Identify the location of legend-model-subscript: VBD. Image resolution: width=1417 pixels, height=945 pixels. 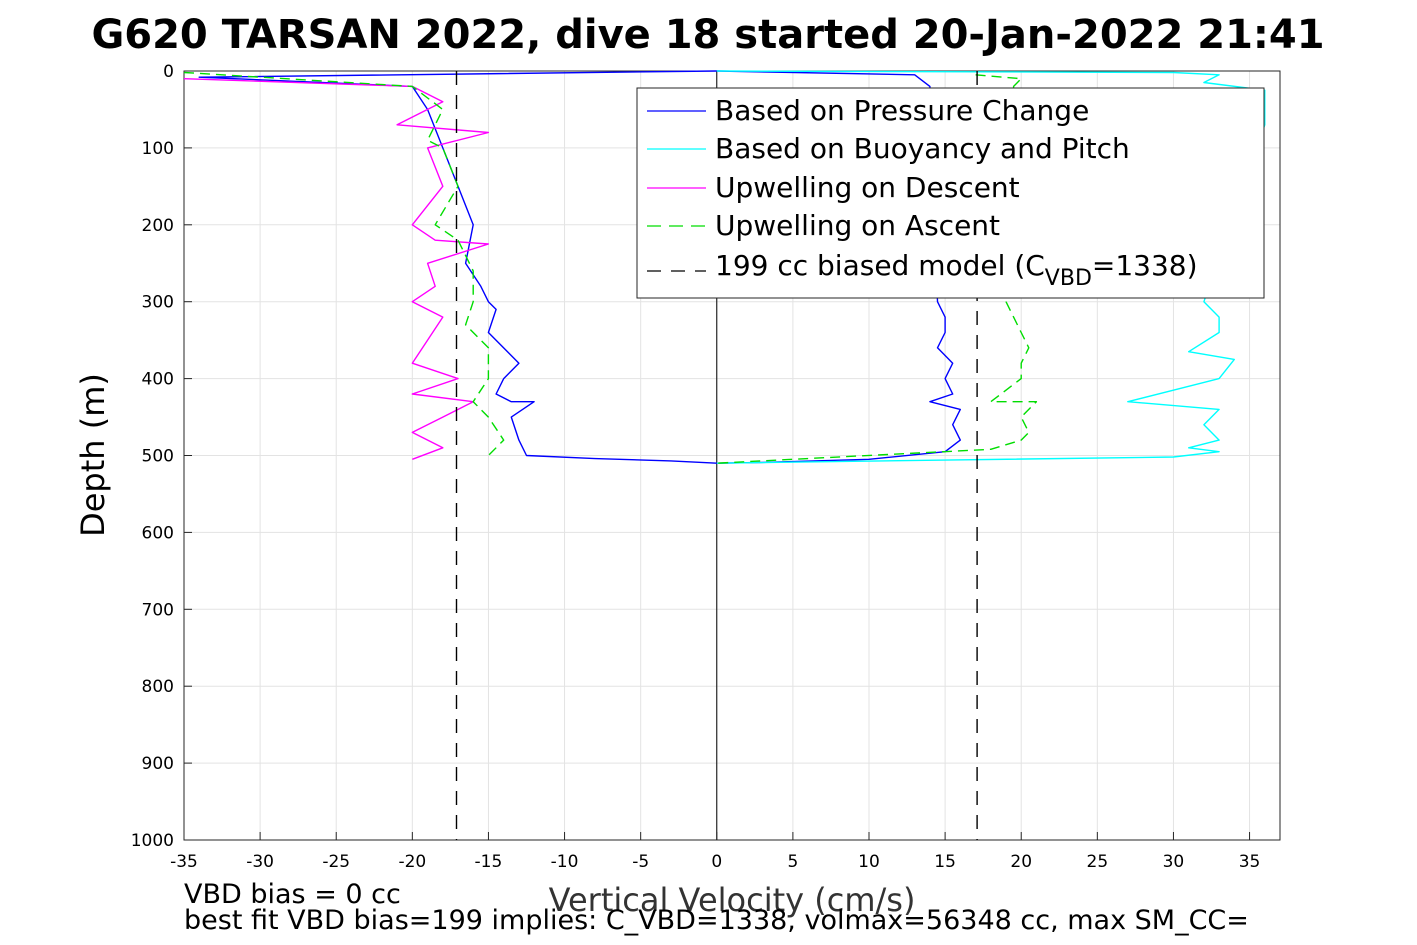
(1068, 278).